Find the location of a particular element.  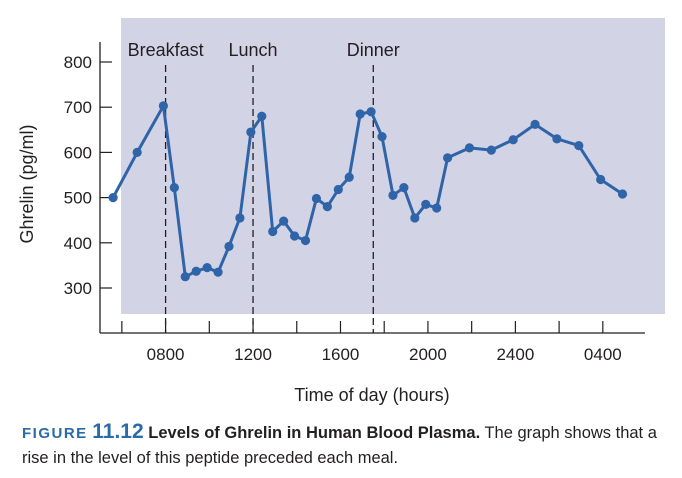

meal-label: Breakfast is located at coordinates (166, 50).